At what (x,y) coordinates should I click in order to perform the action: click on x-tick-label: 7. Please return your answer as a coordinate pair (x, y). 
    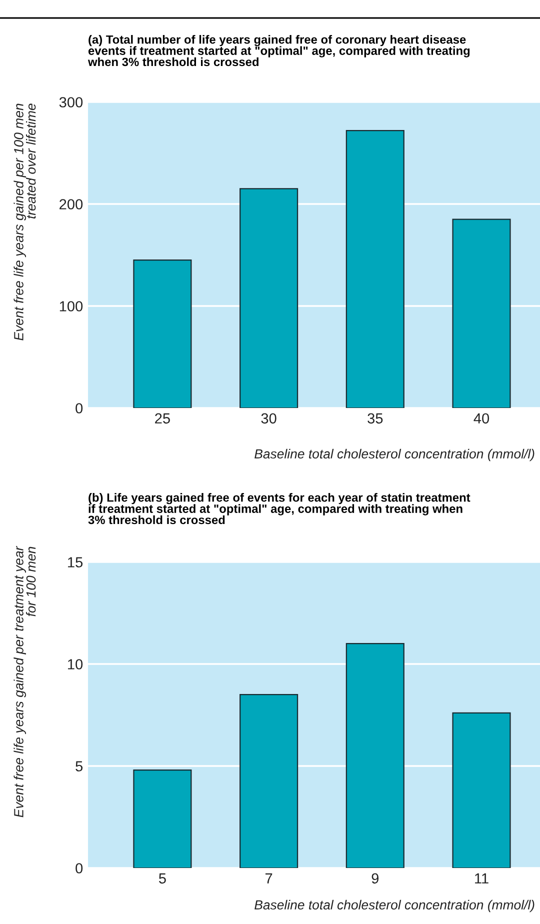
    Looking at the image, I should click on (268, 878).